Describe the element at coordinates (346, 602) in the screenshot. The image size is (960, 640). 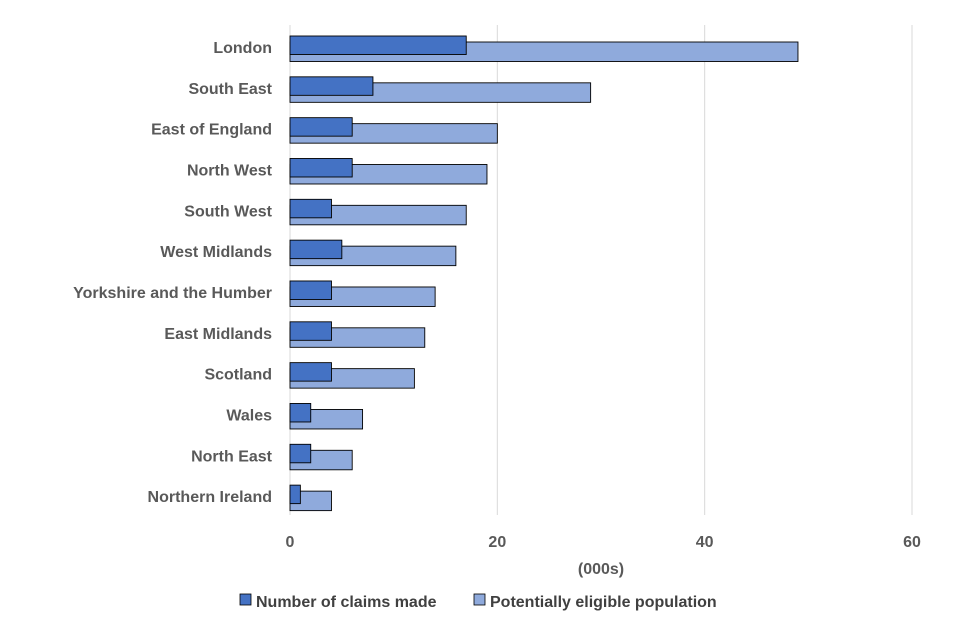
I see `legend-label-claims: Number of claims made` at that location.